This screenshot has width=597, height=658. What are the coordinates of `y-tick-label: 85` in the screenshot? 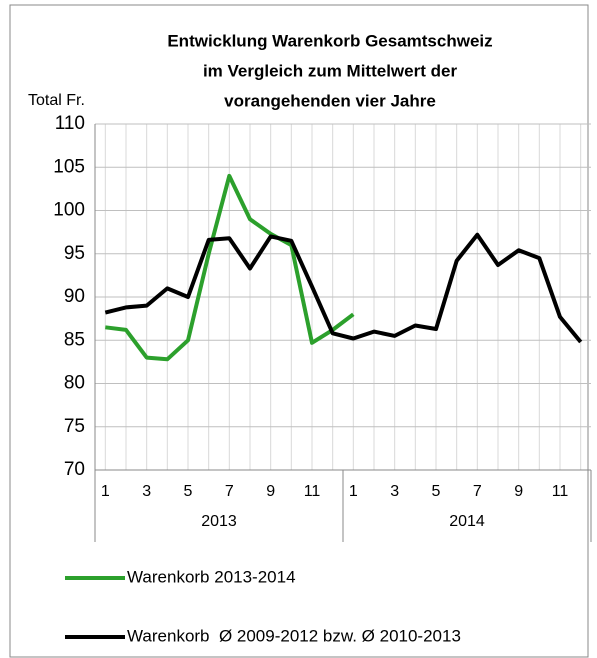 It's located at (74, 339).